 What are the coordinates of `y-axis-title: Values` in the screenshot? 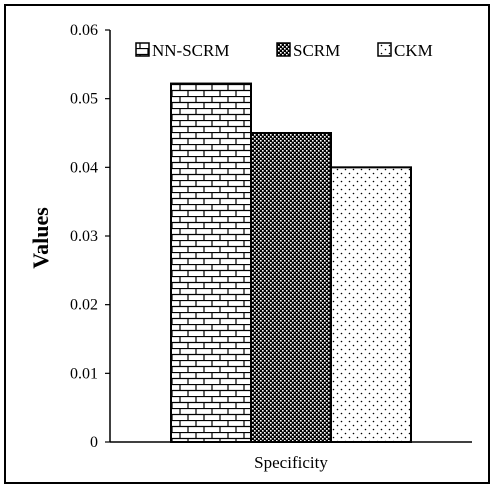 It's located at (40, 238).